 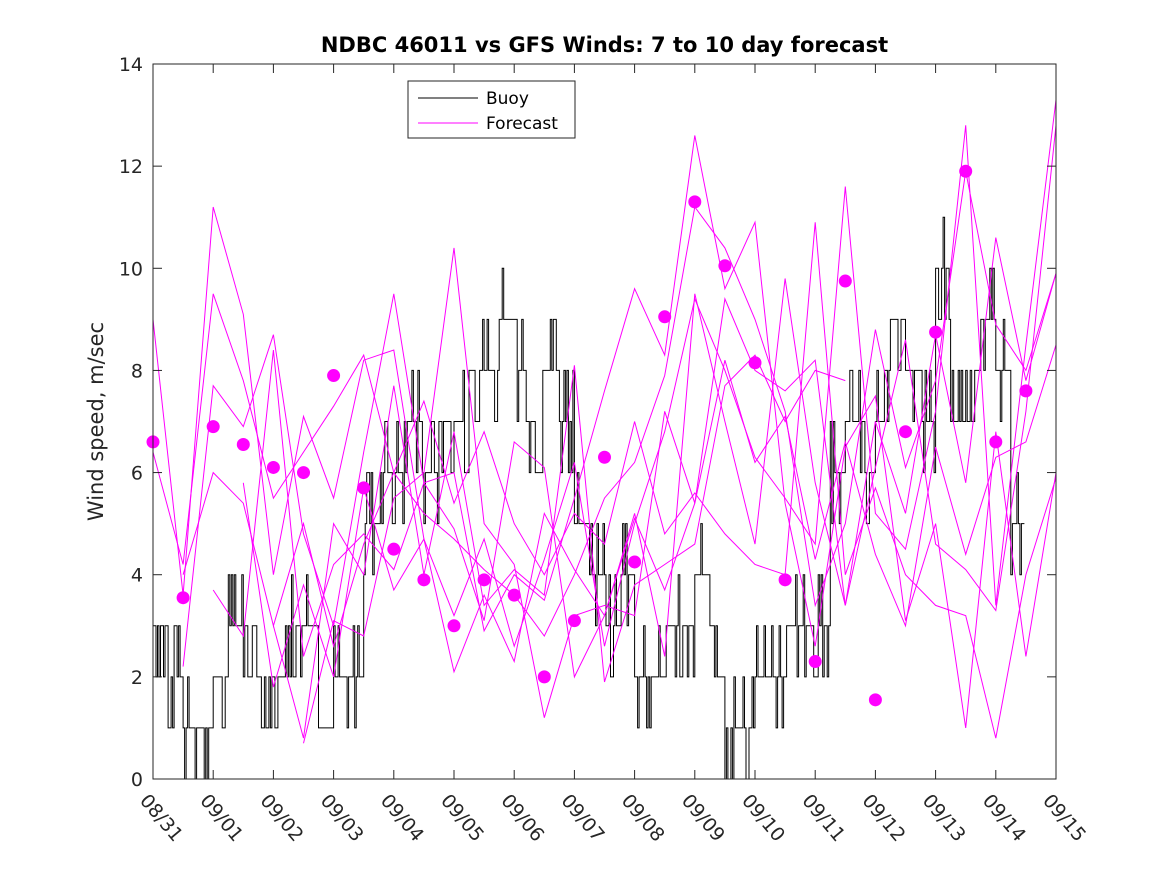 What do you see at coordinates (402, 818) in the screenshot?
I see `x-tick-label: 09/04` at bounding box center [402, 818].